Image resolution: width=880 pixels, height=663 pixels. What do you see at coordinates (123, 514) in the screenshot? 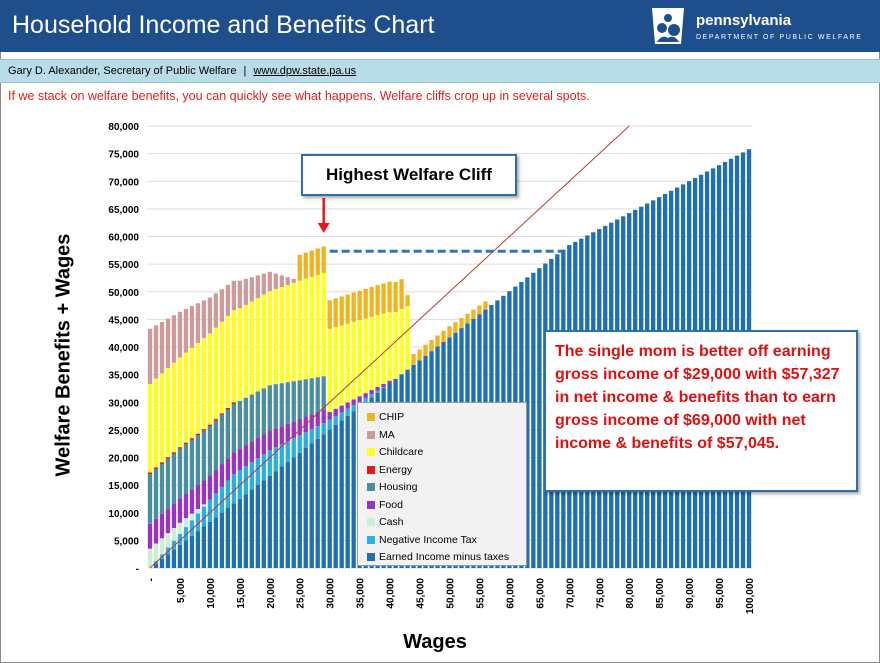
I see `y-tick-label: 10,000` at bounding box center [123, 514].